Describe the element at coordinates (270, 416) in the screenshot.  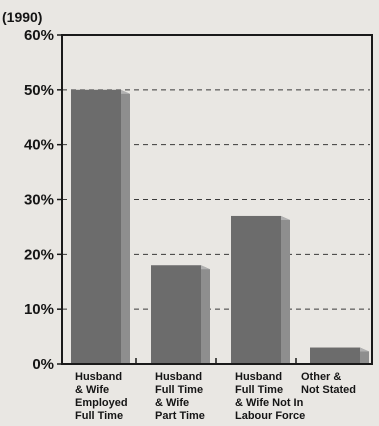
I see `x-category-label-line: Labour Force` at that location.